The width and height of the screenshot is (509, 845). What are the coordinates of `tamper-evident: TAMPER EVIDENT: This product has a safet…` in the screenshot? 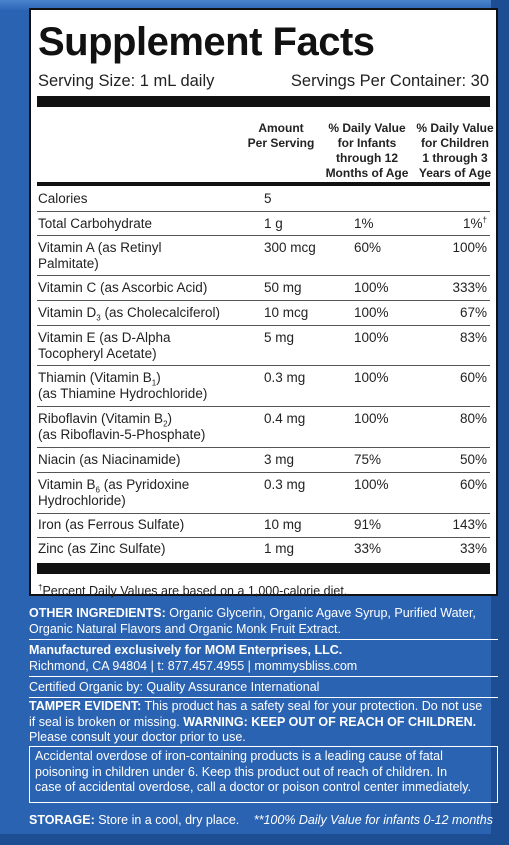 It's located at (256, 721).